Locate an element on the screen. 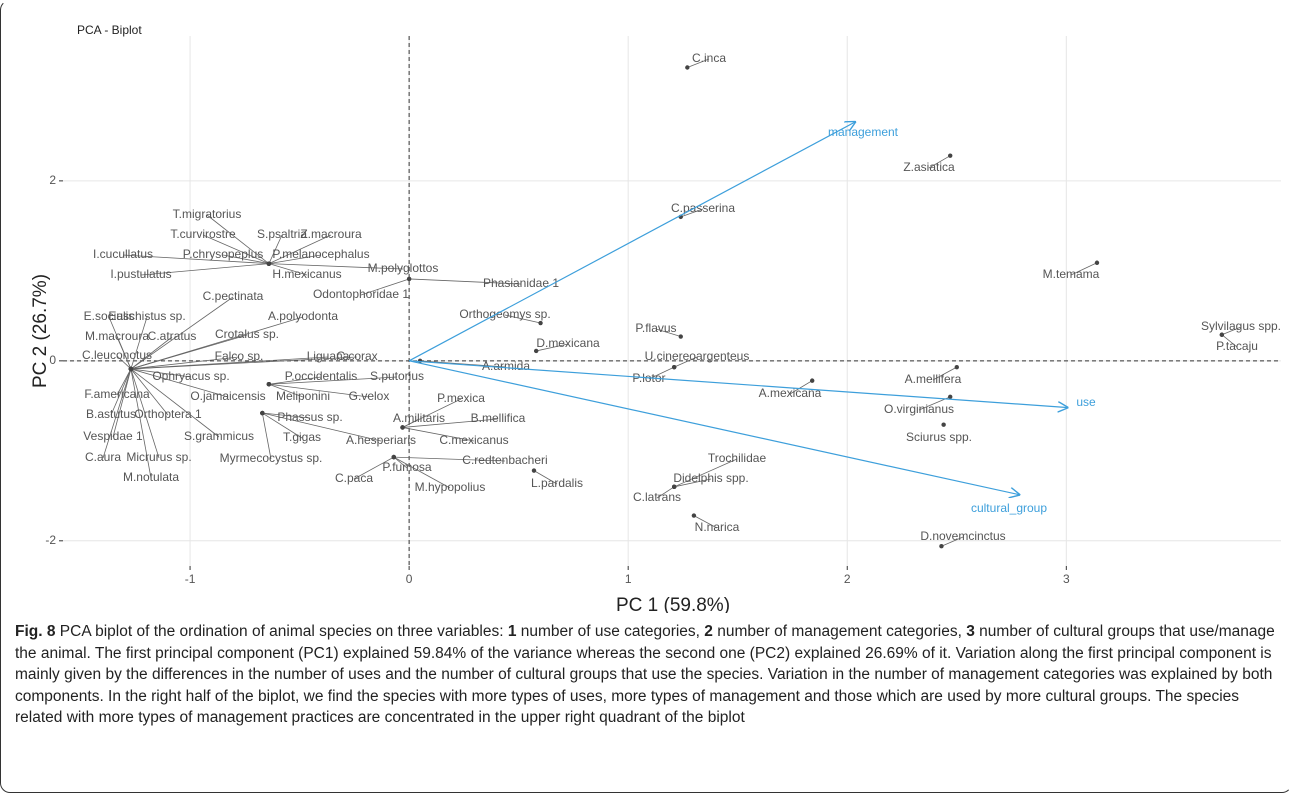 Image resolution: width=1292 pixels, height=793 pixels. point-label: Phasianidae 1 is located at coordinates (521, 283).